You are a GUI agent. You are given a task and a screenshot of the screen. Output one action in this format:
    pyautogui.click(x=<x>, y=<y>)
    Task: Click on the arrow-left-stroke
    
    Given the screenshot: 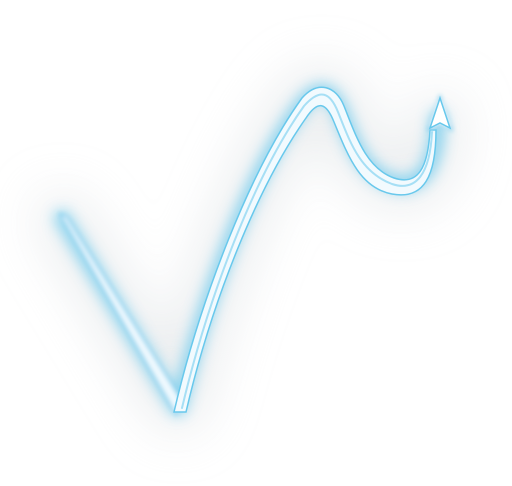 What is the action you would take?
    pyautogui.click(x=121, y=314)
    